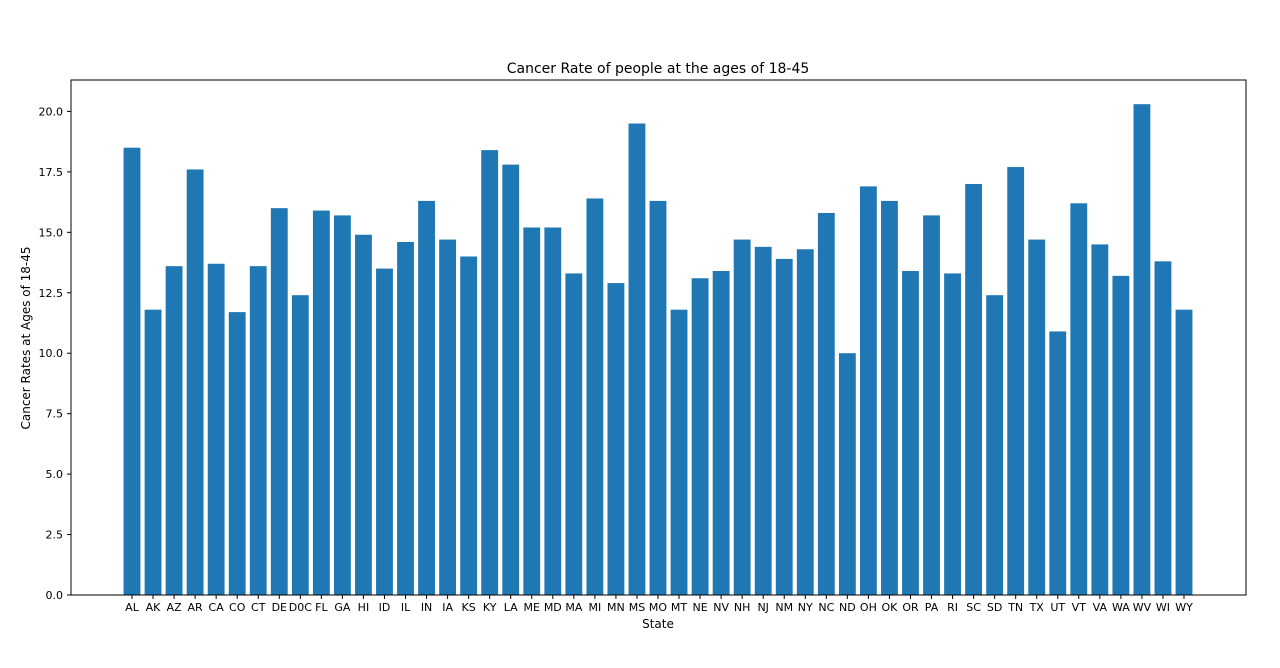 The height and width of the screenshot is (668, 1280). What do you see at coordinates (511, 379) in the screenshot?
I see `bar-la` at bounding box center [511, 379].